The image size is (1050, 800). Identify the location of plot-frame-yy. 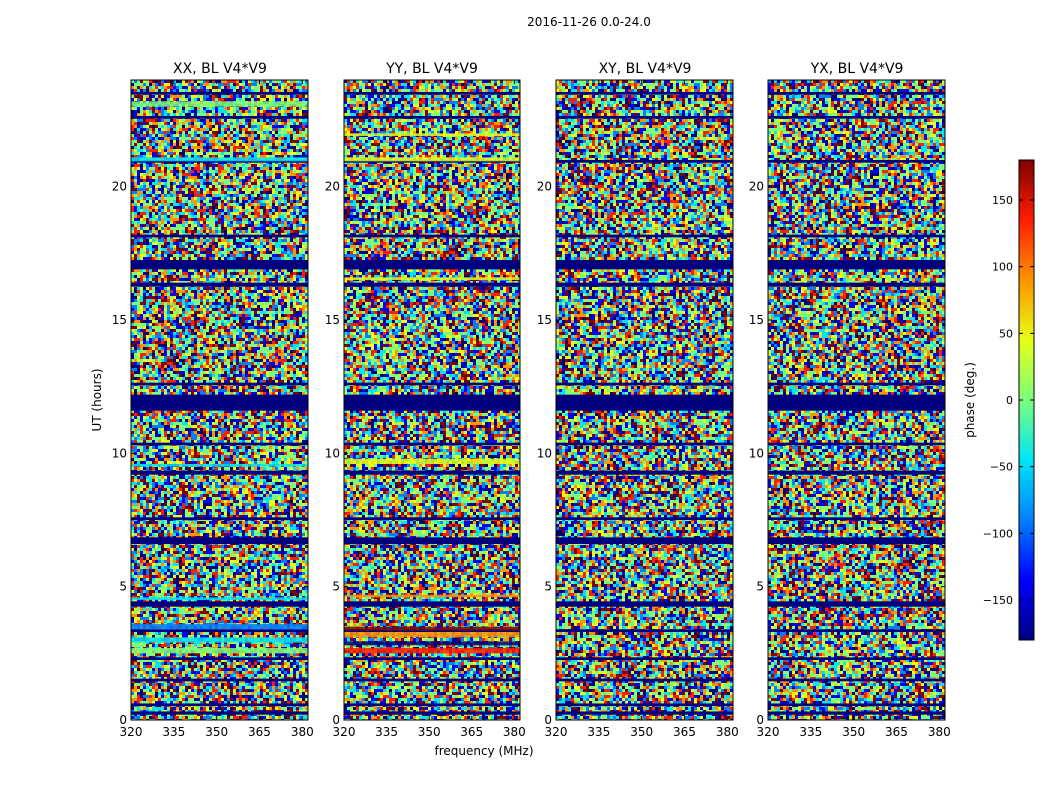
(432, 400).